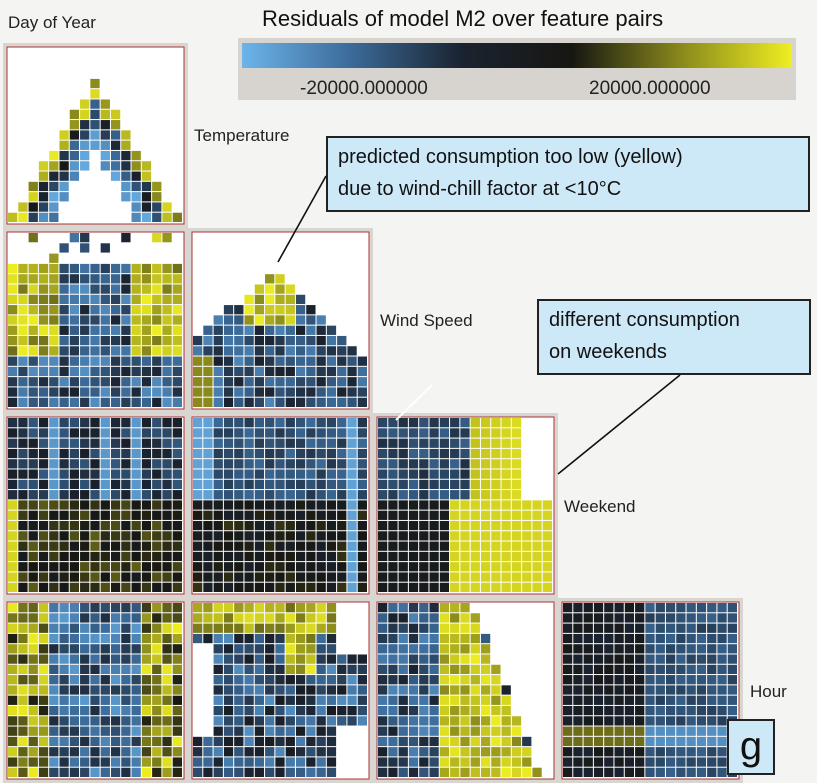 The height and width of the screenshot is (783, 817). Describe the element at coordinates (600, 506) in the screenshot. I see `variable-label-weekend: Weekend` at that location.